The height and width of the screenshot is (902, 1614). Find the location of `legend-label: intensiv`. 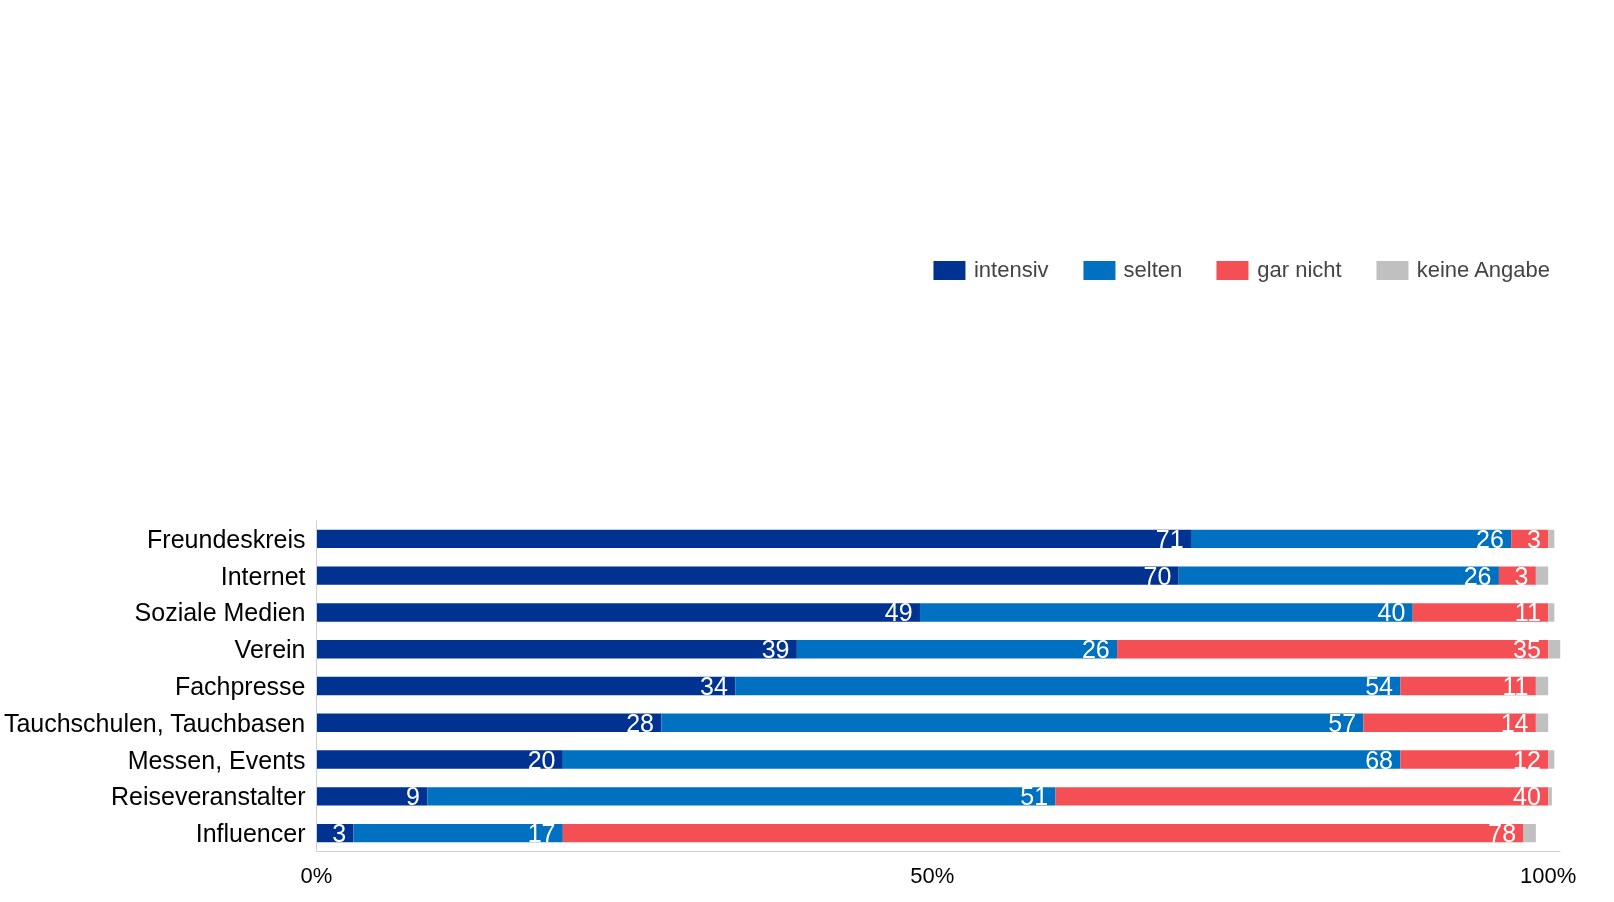

legend-label: intensiv is located at coordinates (1011, 270).